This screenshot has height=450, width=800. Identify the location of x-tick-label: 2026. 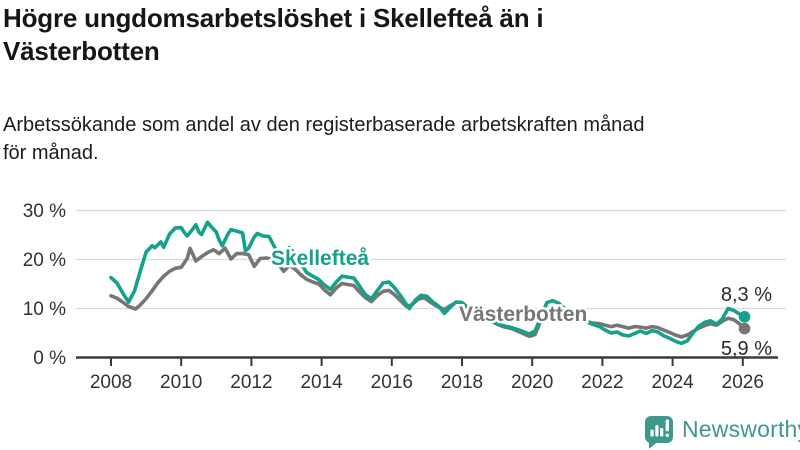
(743, 382).